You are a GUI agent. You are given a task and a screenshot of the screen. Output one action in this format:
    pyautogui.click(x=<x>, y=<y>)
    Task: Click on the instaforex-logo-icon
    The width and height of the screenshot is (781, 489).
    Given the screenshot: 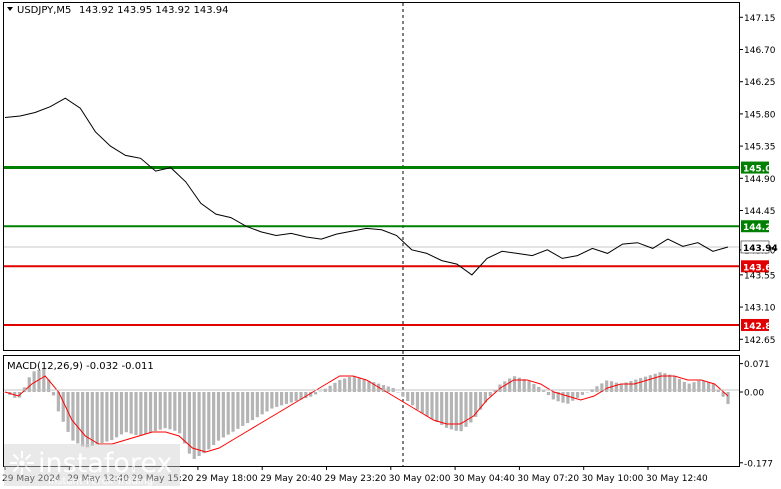 What is the action you would take?
    pyautogui.click(x=22, y=463)
    